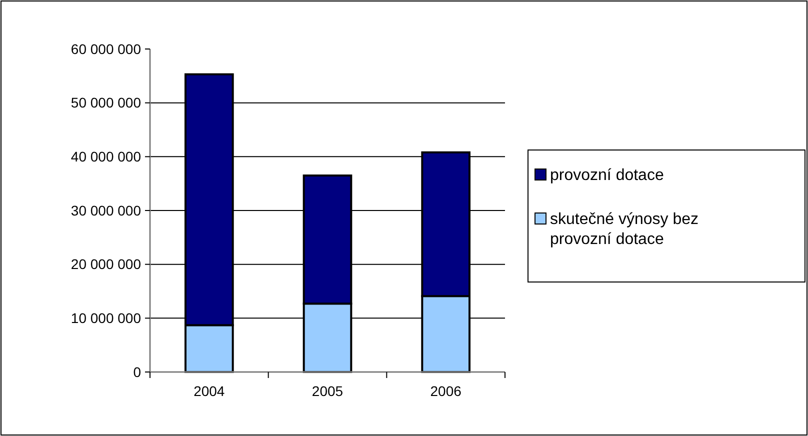 This screenshot has width=808, height=436. What do you see at coordinates (106, 156) in the screenshot?
I see `y-tick-label: 40 000 000` at bounding box center [106, 156].